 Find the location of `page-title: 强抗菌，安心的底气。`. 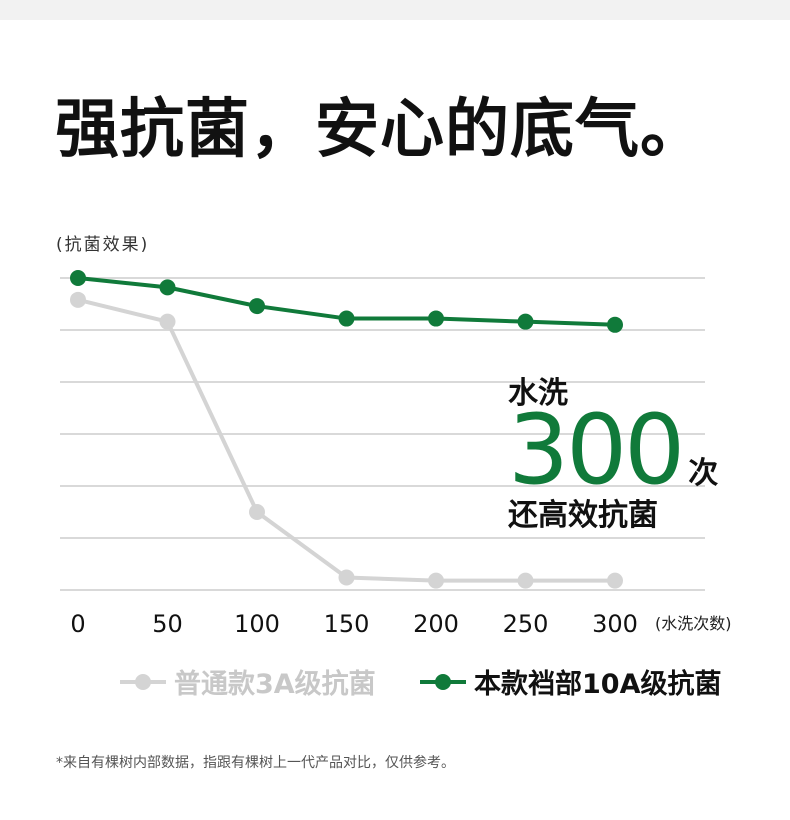

page-title: 强抗菌，安心的底气。 is located at coordinates (380, 130).